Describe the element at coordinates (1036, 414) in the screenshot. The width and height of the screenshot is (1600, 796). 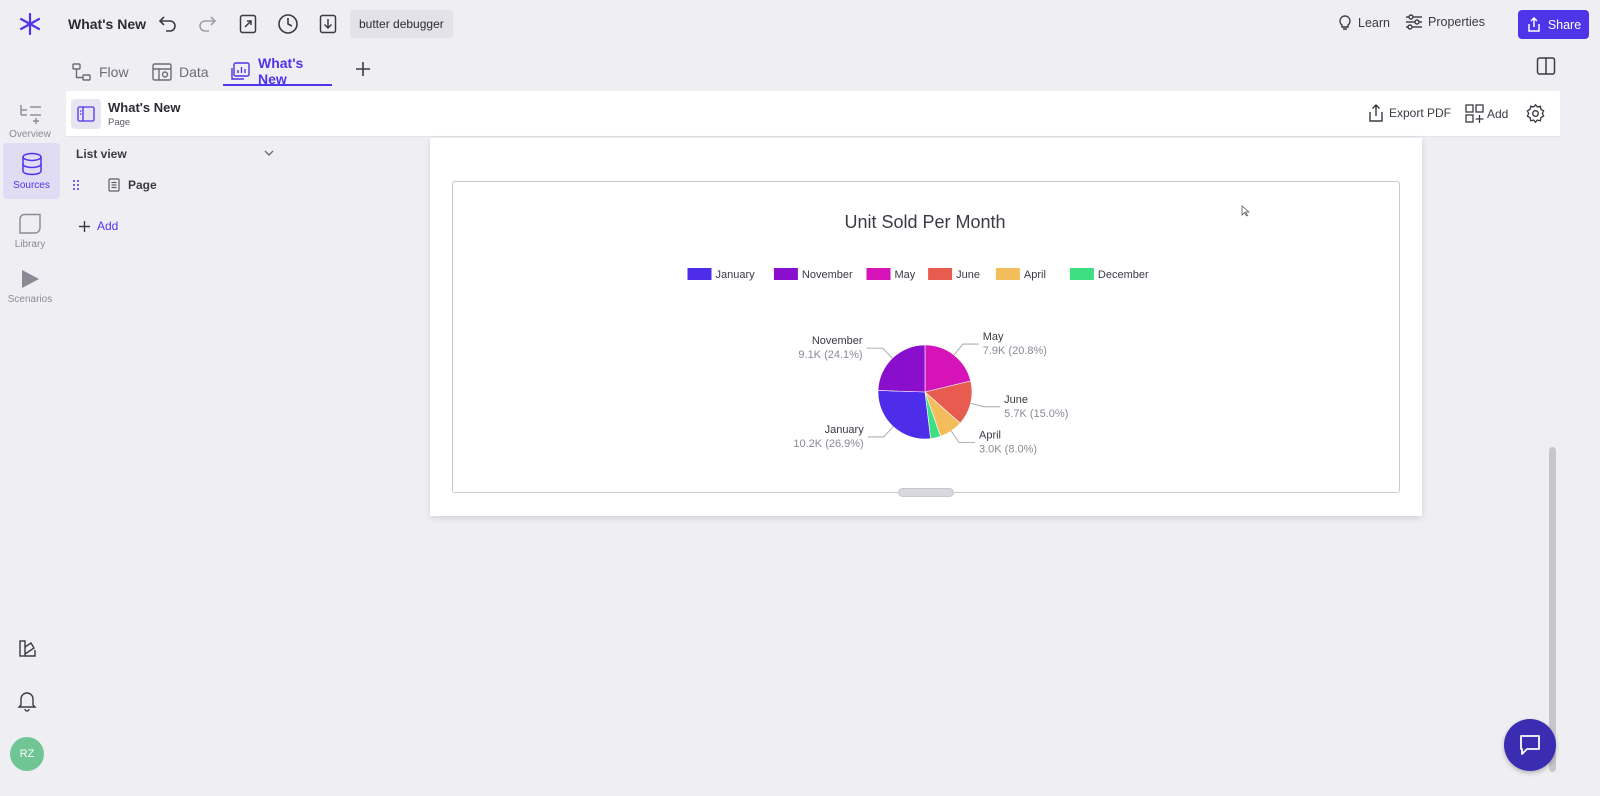
I see `slice-value-june: 5.7K (15.0%)` at that location.